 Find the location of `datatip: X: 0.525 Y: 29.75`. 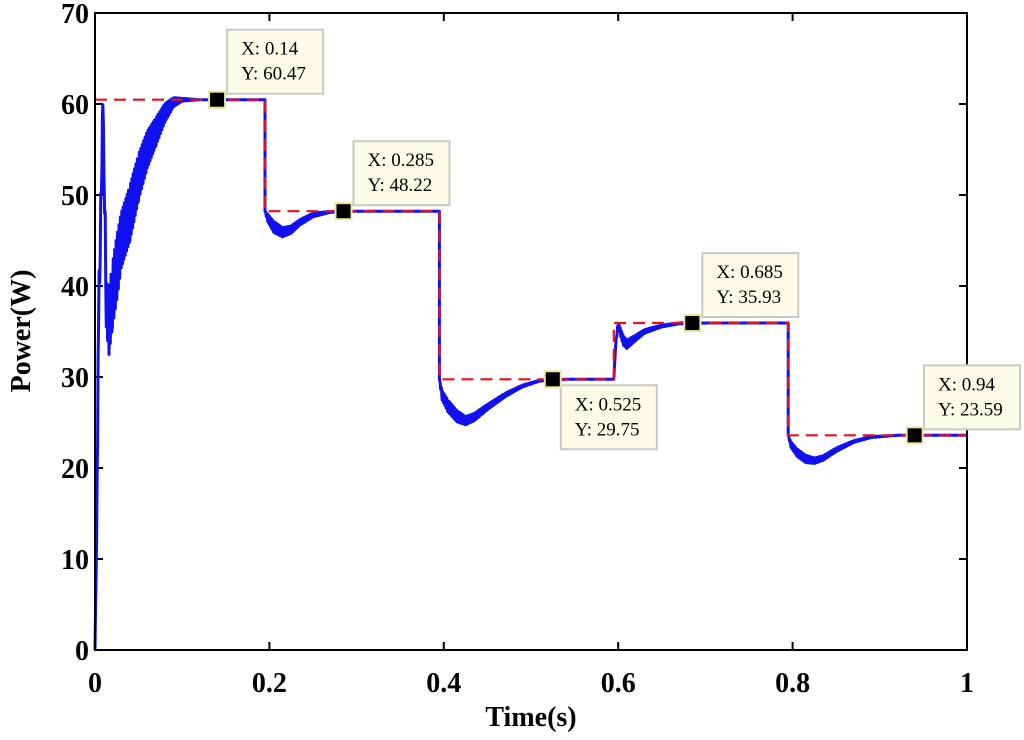

datatip: X: 0.525 Y: 29.75 is located at coordinates (600, 410).